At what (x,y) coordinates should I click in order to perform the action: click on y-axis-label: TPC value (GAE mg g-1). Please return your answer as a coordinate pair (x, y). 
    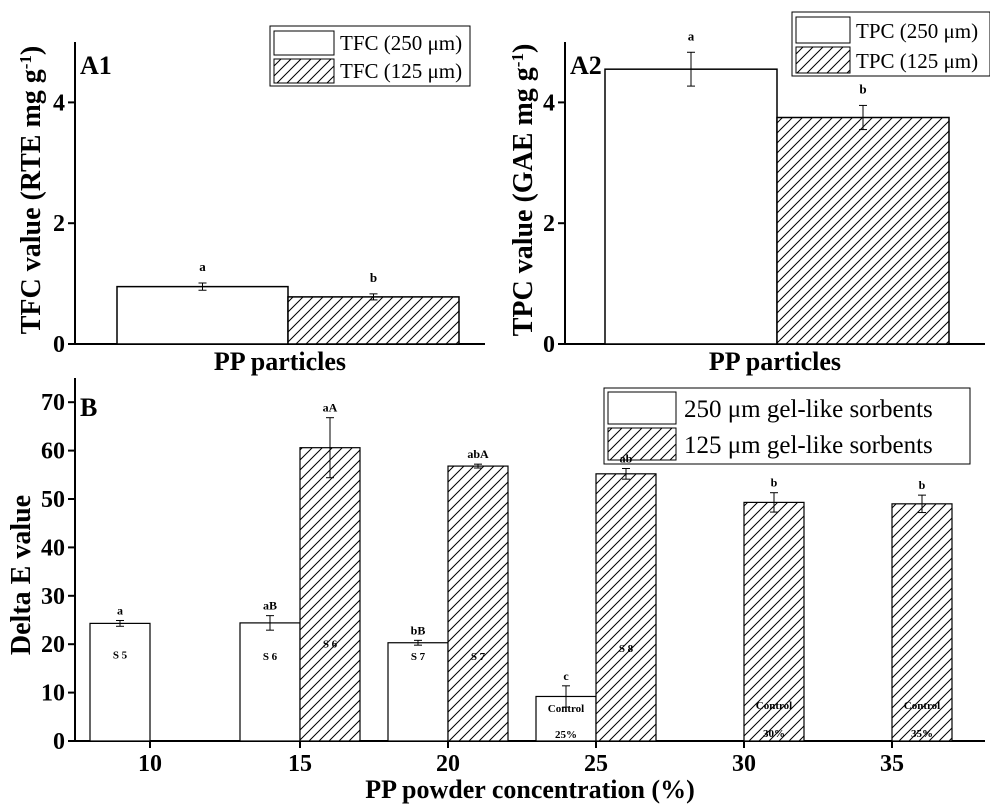
    Looking at the image, I should click on (524, 190).